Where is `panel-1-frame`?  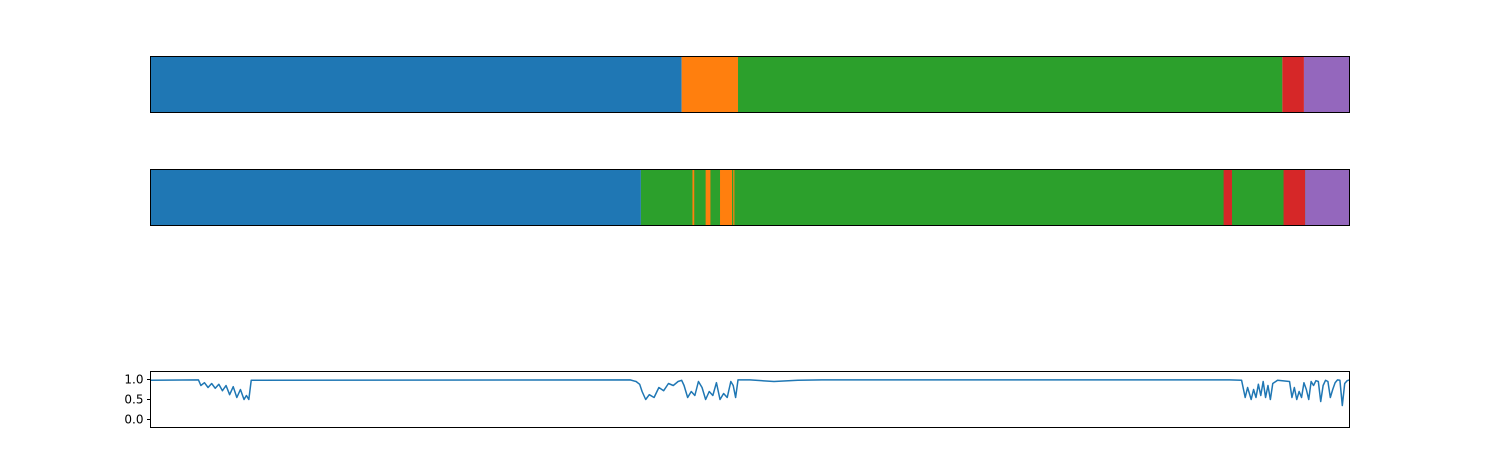
panel-1-frame is located at coordinates (750, 84).